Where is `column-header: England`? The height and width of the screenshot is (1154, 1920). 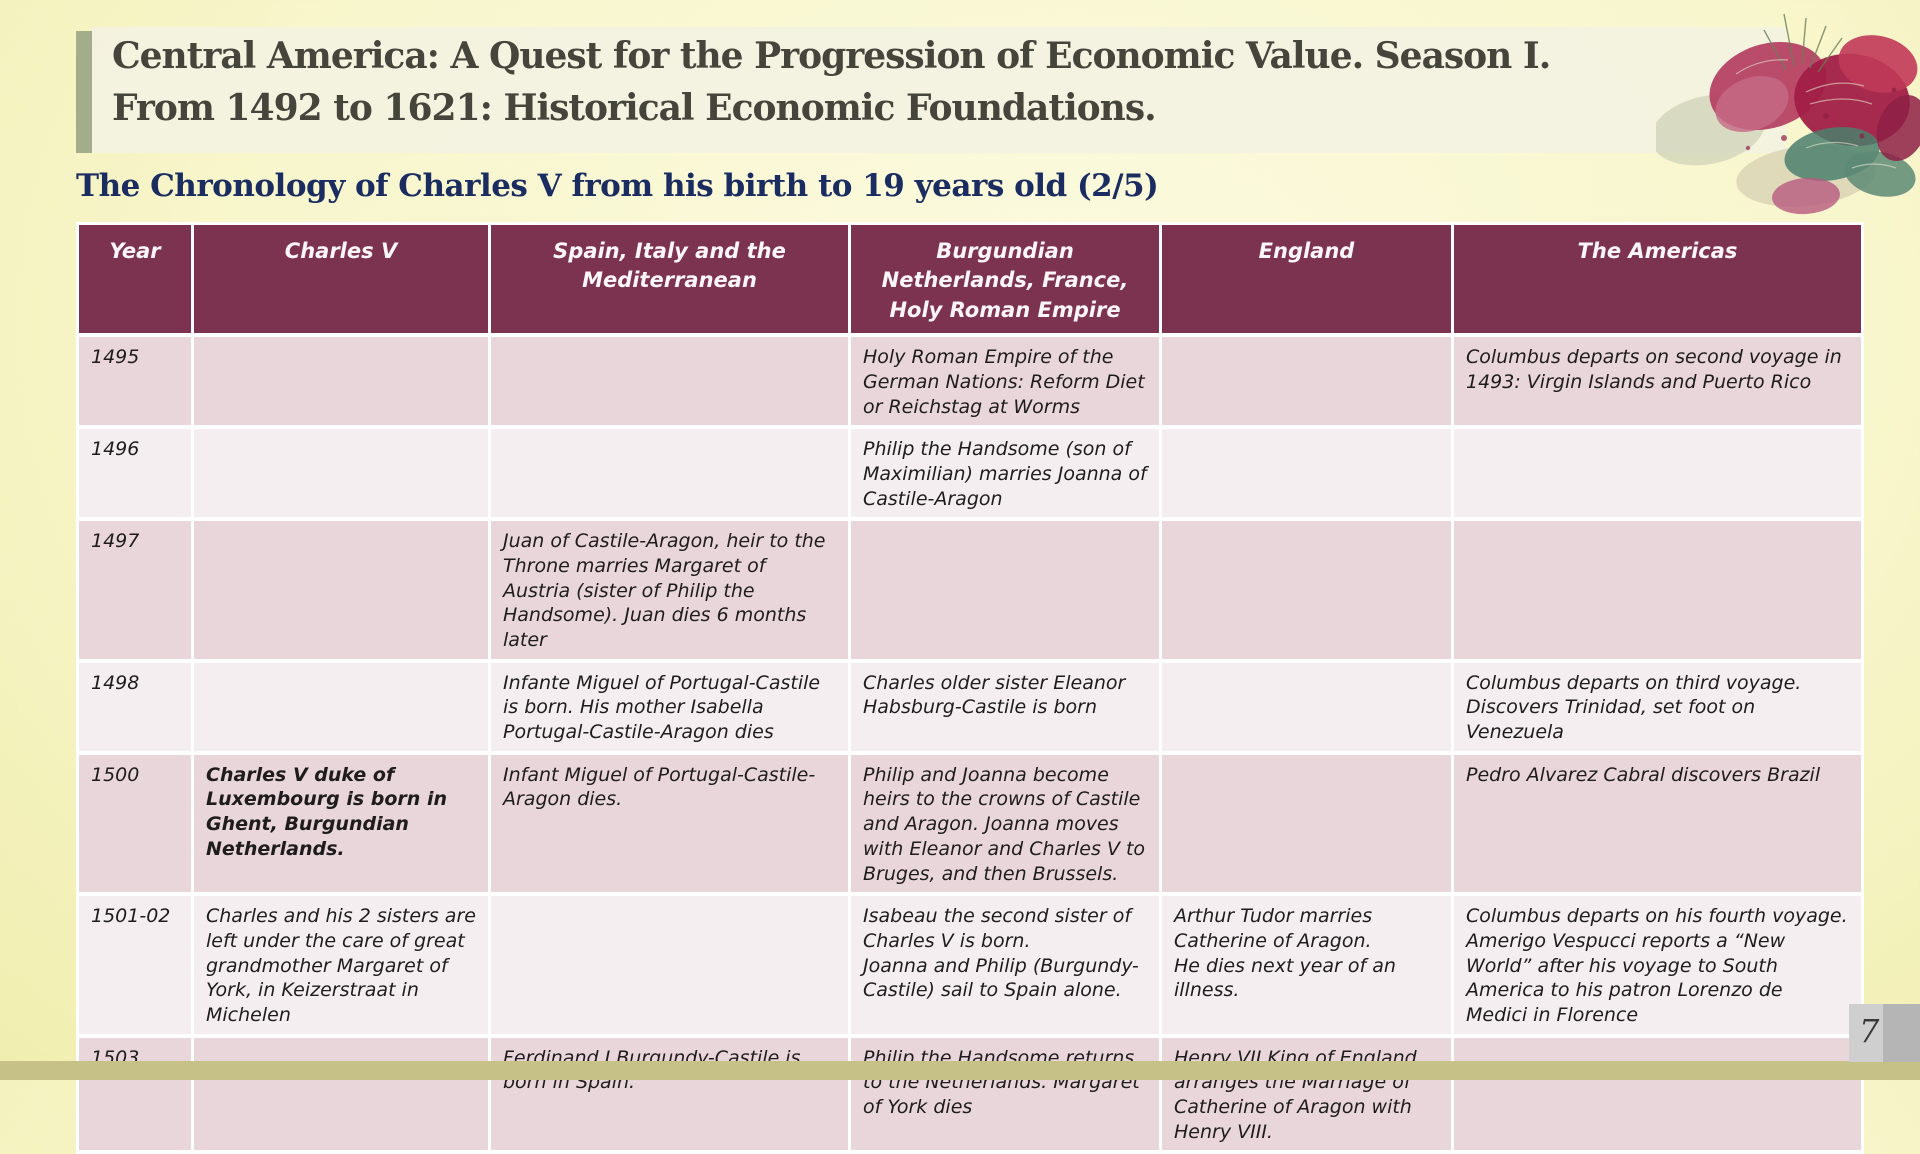
column-header: England is located at coordinates (1306, 279).